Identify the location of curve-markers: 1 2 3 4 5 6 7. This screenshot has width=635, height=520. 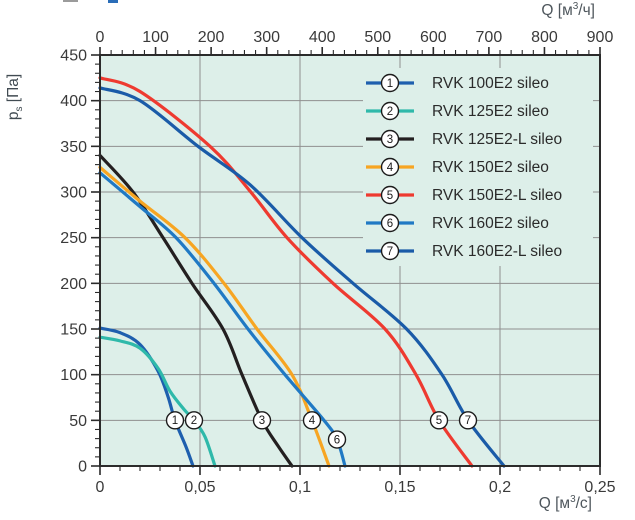
(321, 430).